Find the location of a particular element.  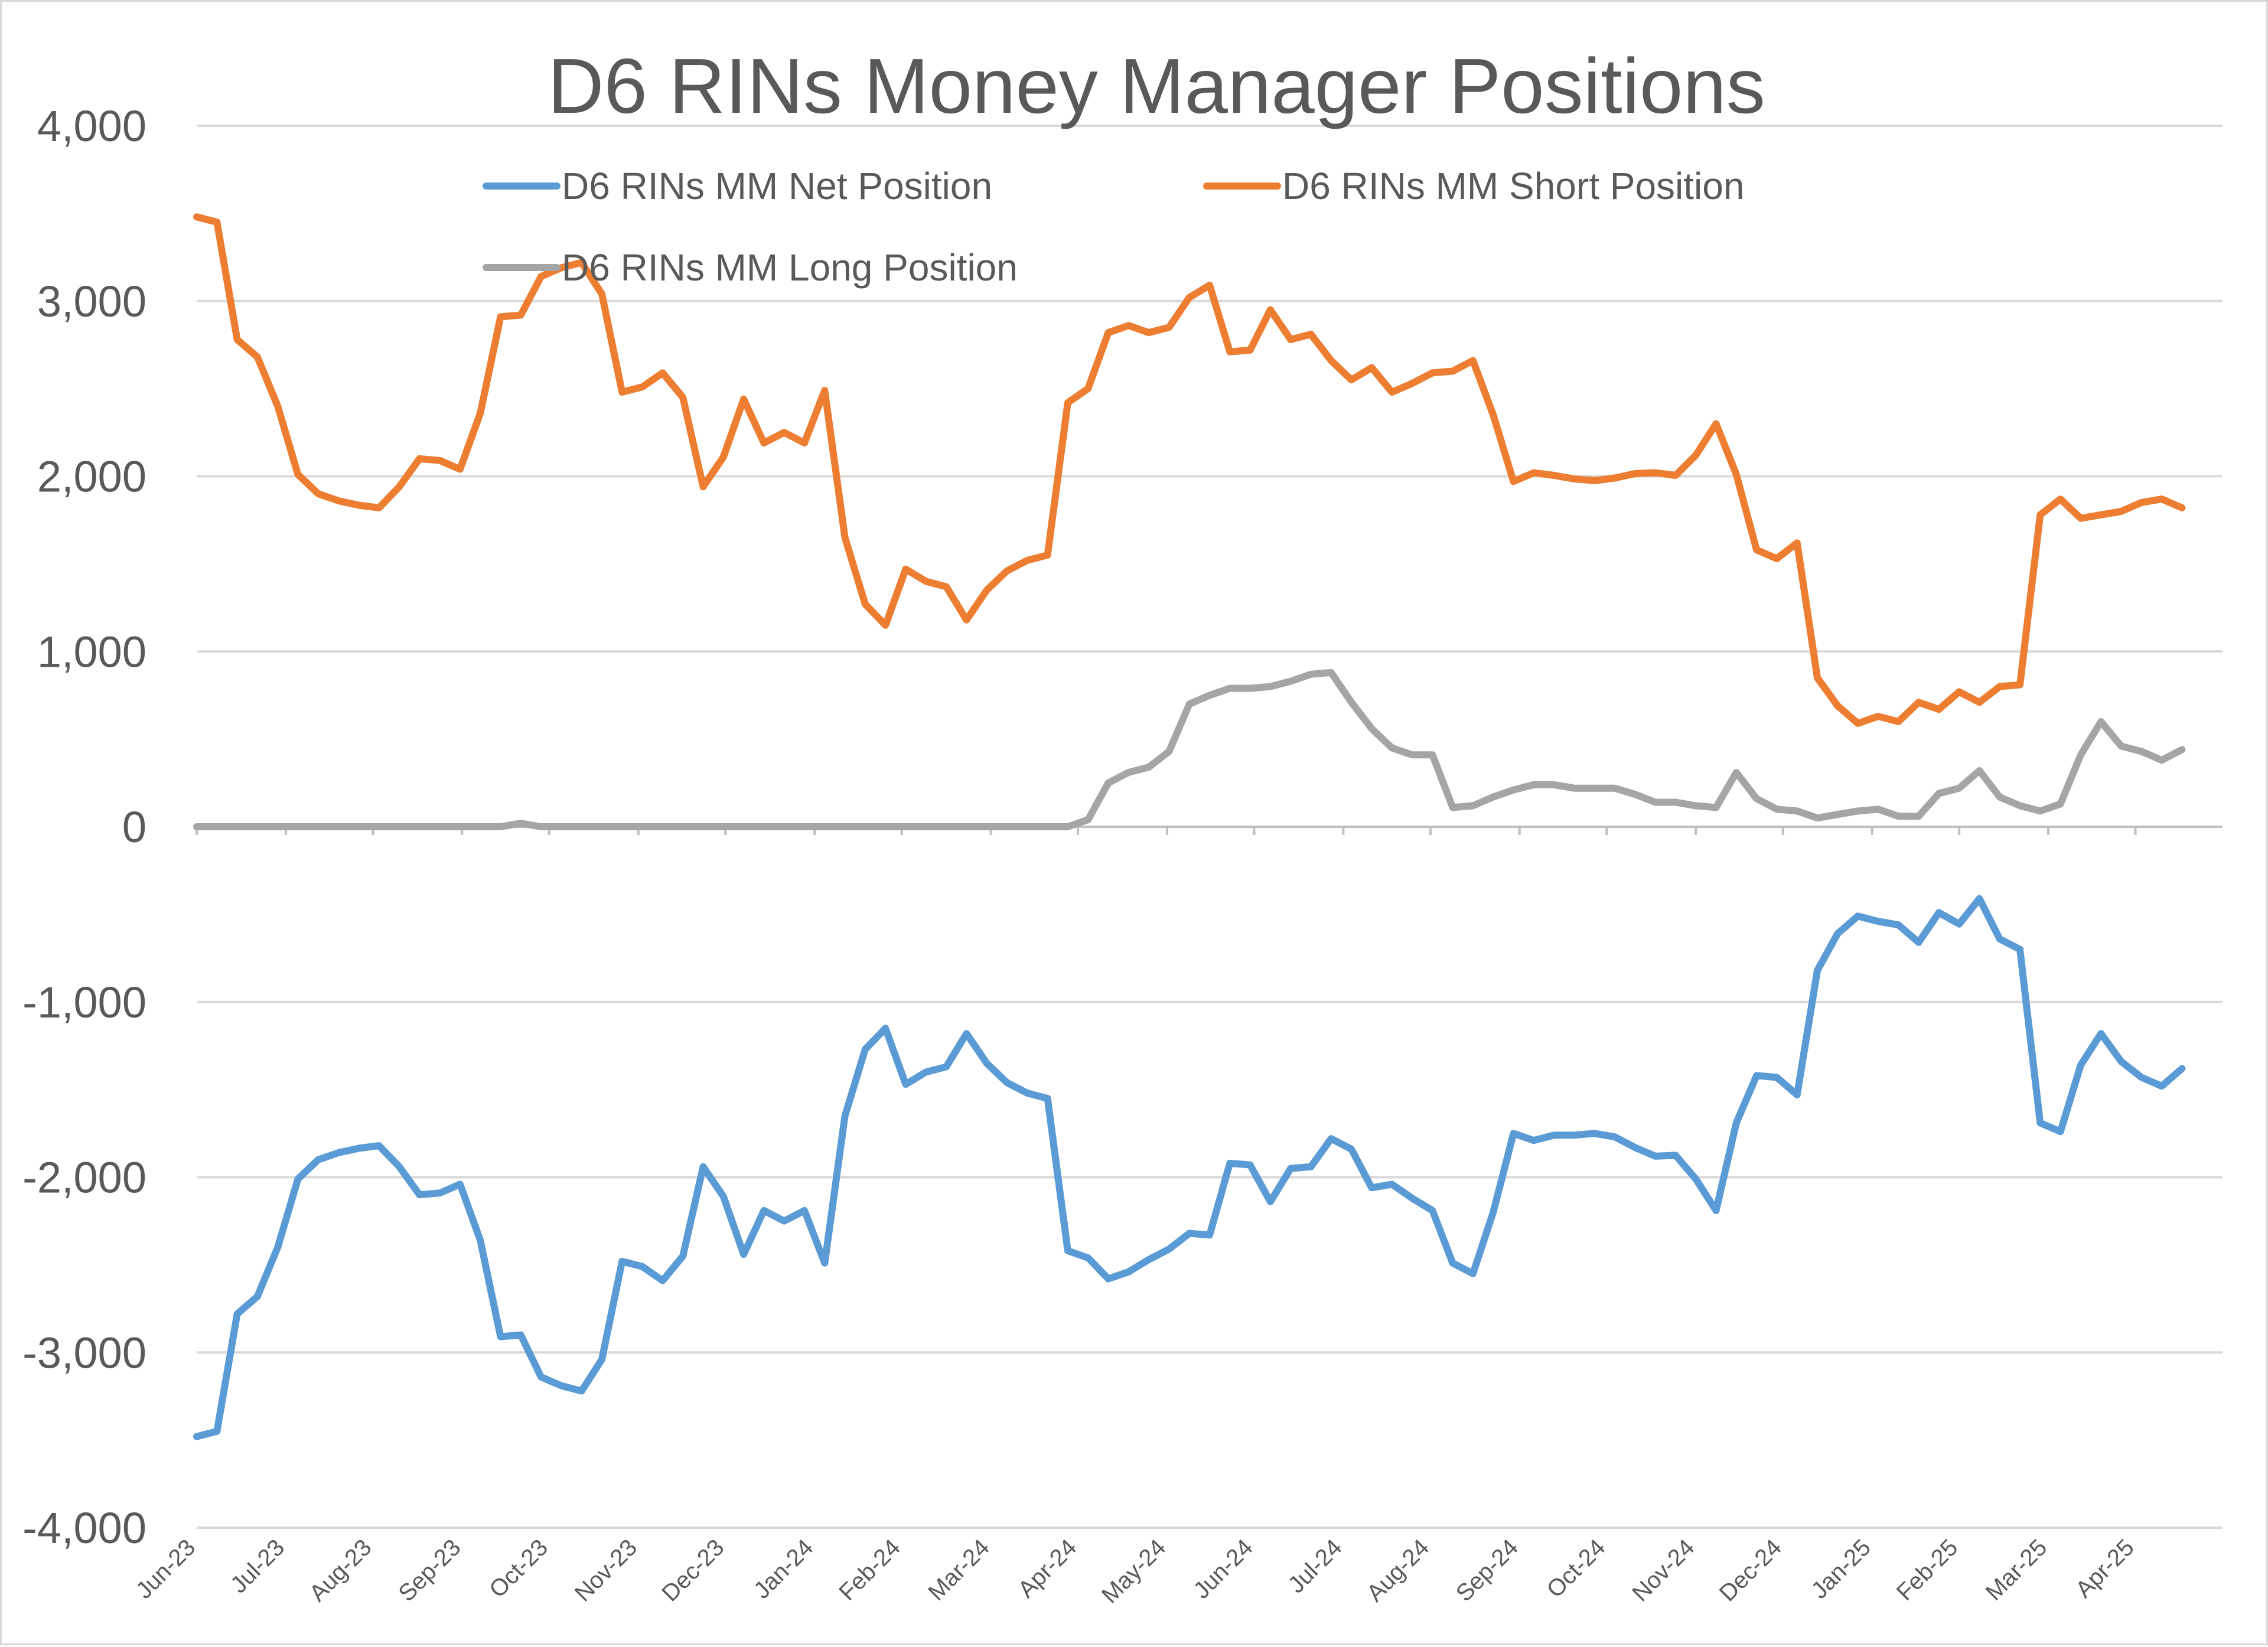

y-tick-label: 2,000 is located at coordinates (91, 476).